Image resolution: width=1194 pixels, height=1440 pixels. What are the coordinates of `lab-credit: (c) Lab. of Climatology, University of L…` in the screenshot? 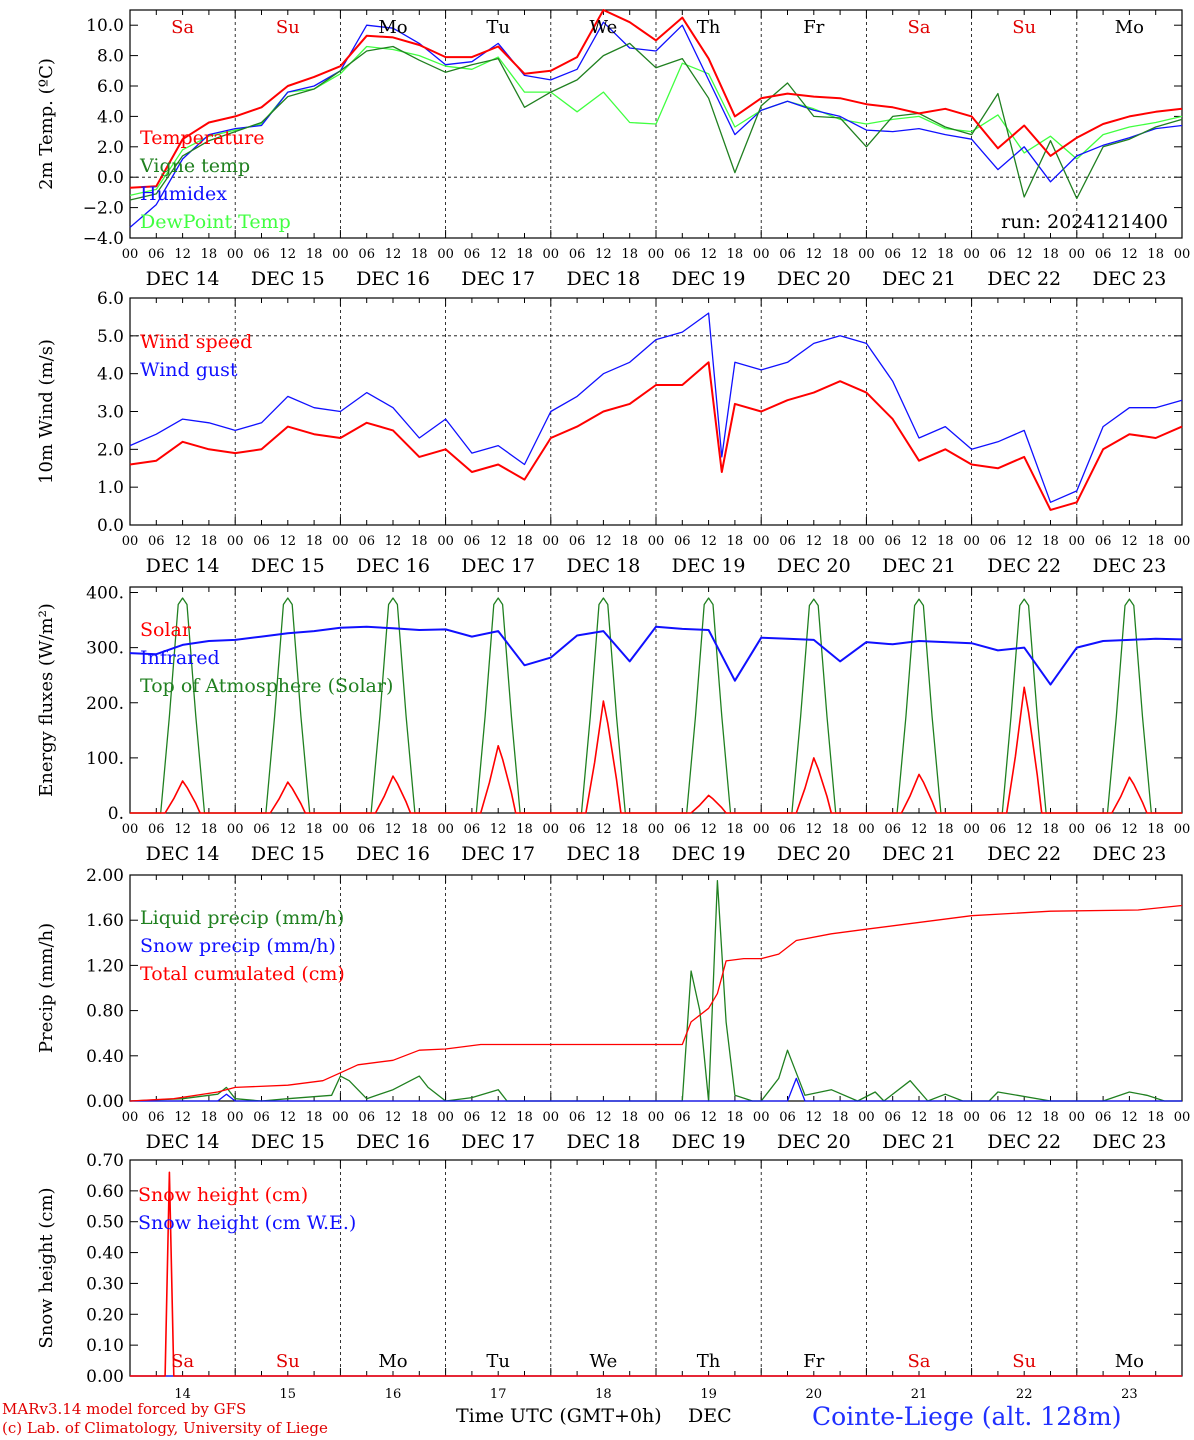 It's located at (165, 1428).